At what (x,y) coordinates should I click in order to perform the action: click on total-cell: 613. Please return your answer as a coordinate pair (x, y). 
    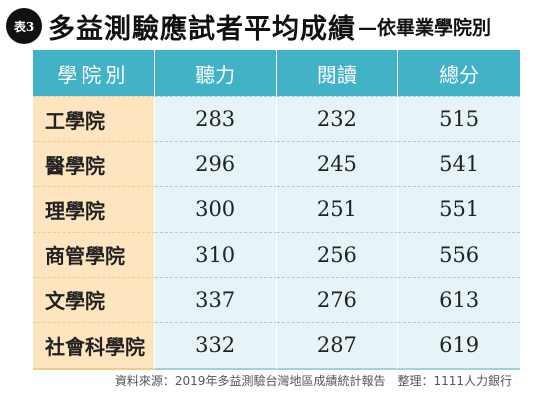
    Looking at the image, I should click on (459, 299).